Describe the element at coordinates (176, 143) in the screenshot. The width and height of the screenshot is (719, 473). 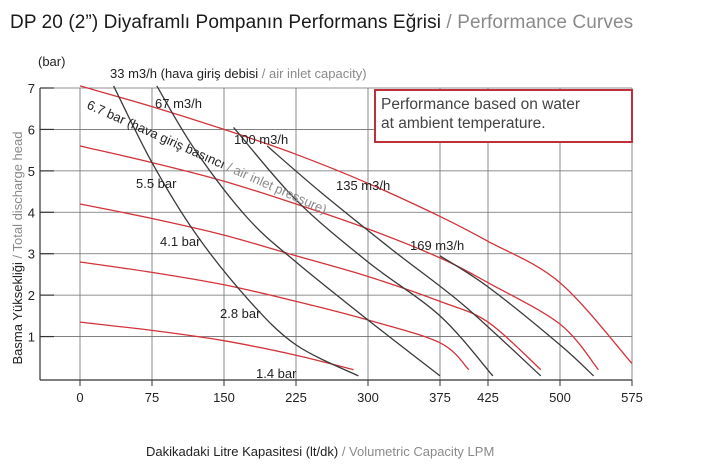
I see `pressure-group-label-turkish: (hava giriş basıncı` at that location.